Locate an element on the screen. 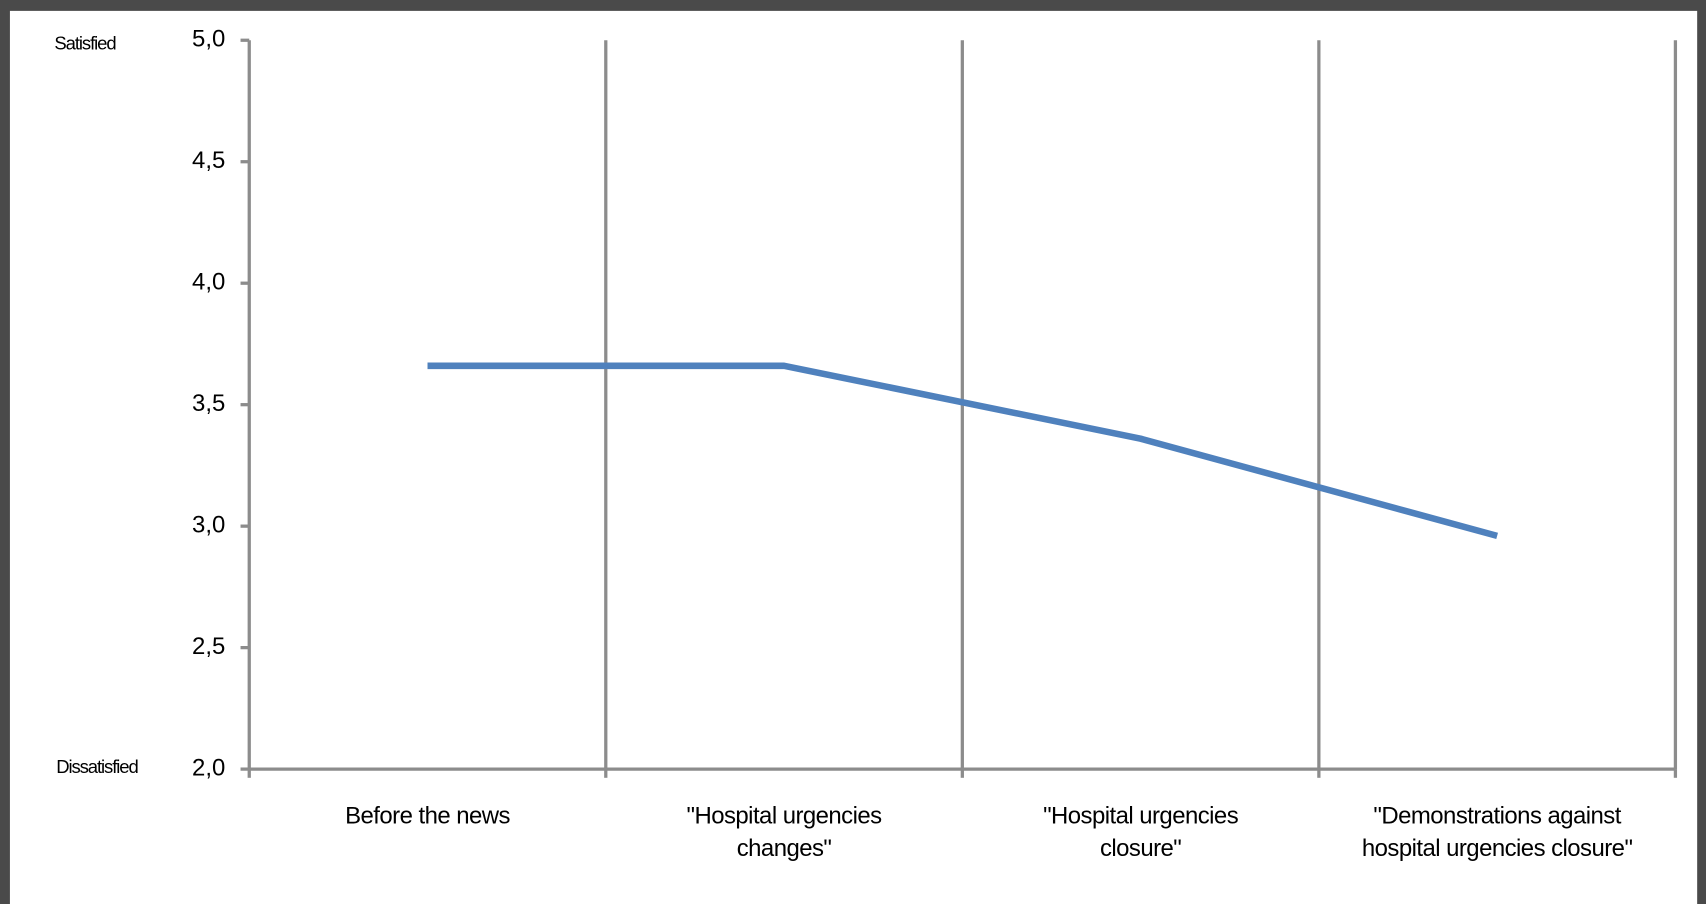 The height and width of the screenshot is (904, 1706). x-tick-label-box: "Hospital urgencies changes" is located at coordinates (784, 831).